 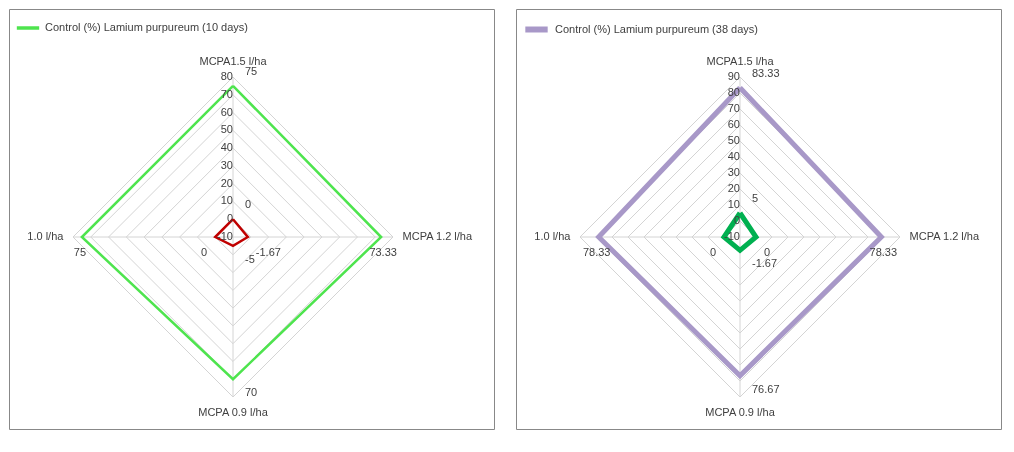 What do you see at coordinates (383, 252) in the screenshot?
I see `data-label: 73.33` at bounding box center [383, 252].